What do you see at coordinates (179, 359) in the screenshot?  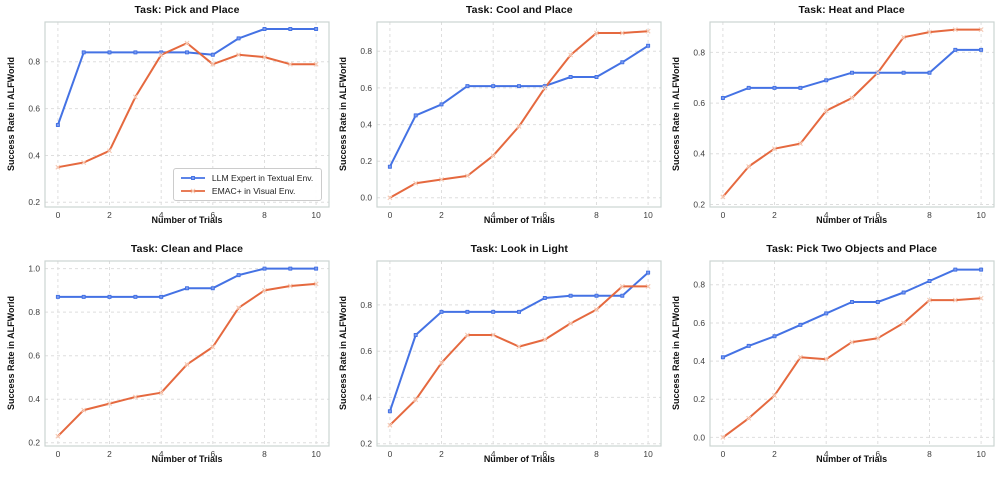 I see `plot-area: 0.2 0.4 0.6 0.8 1.0 0 2 4 6 8 10` at bounding box center [179, 359].